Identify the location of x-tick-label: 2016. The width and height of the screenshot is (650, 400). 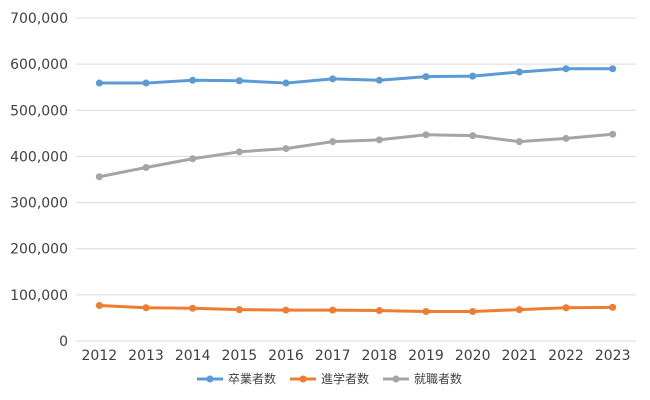
(286, 356).